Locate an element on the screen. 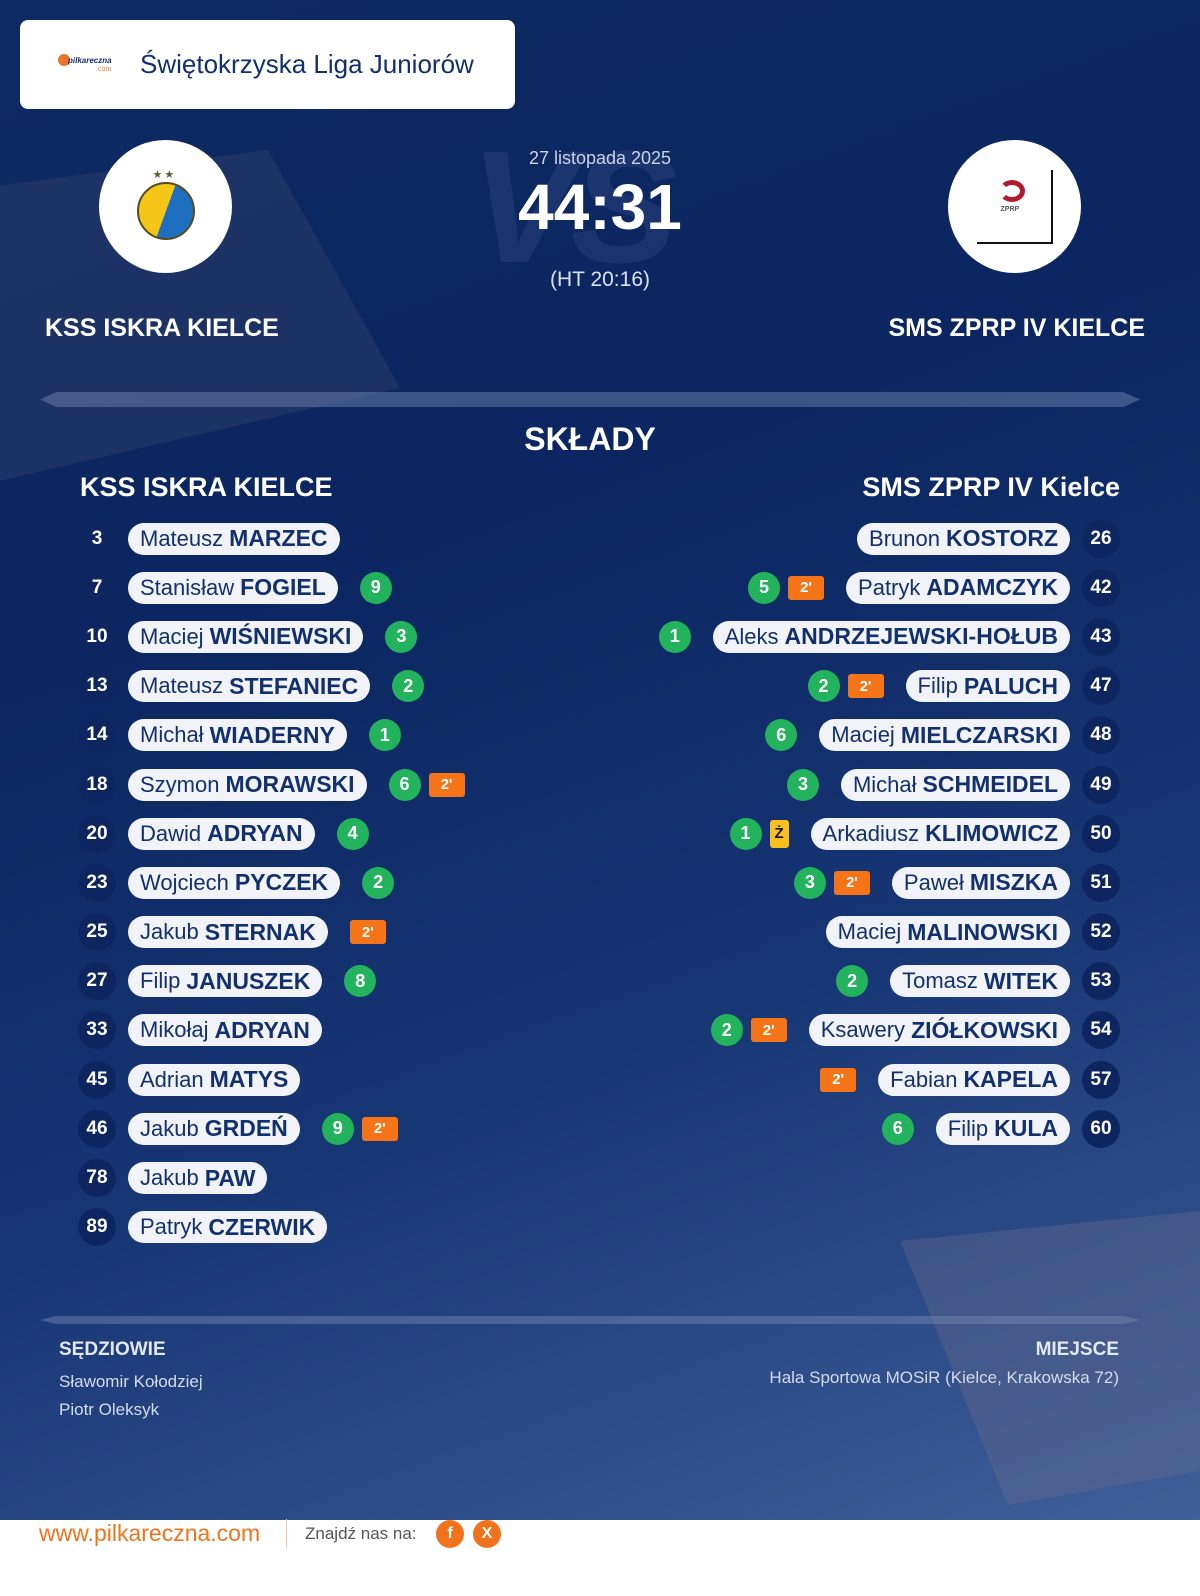  away-team-logo: ZPRP is located at coordinates (1014, 206).